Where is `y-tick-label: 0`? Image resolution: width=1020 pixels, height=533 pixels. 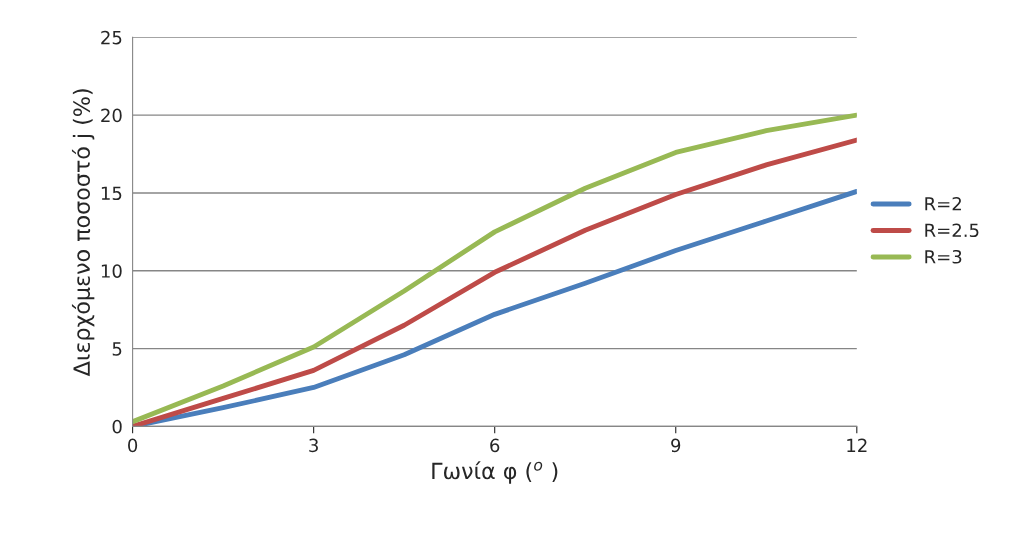 y-tick-label: 0 is located at coordinates (117, 426).